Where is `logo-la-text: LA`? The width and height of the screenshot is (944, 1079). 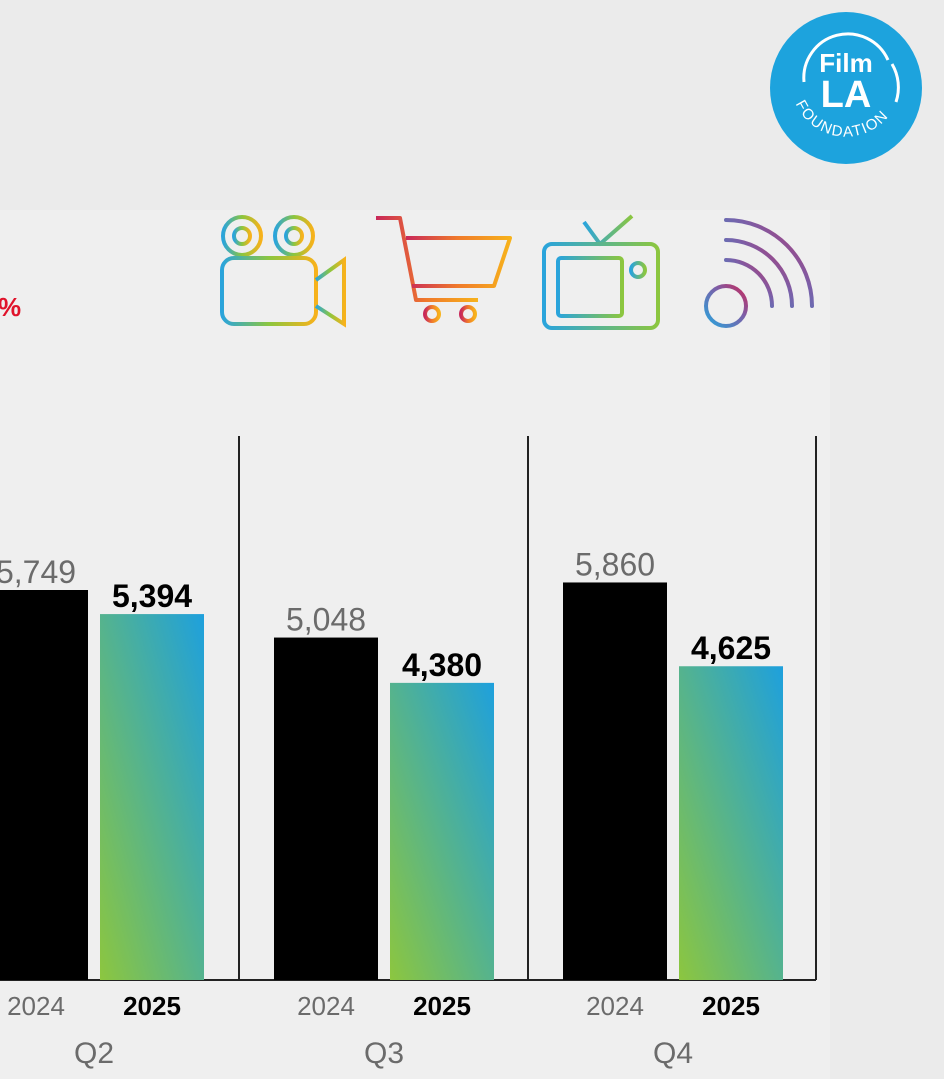 logo-la-text: LA is located at coordinates (846, 95).